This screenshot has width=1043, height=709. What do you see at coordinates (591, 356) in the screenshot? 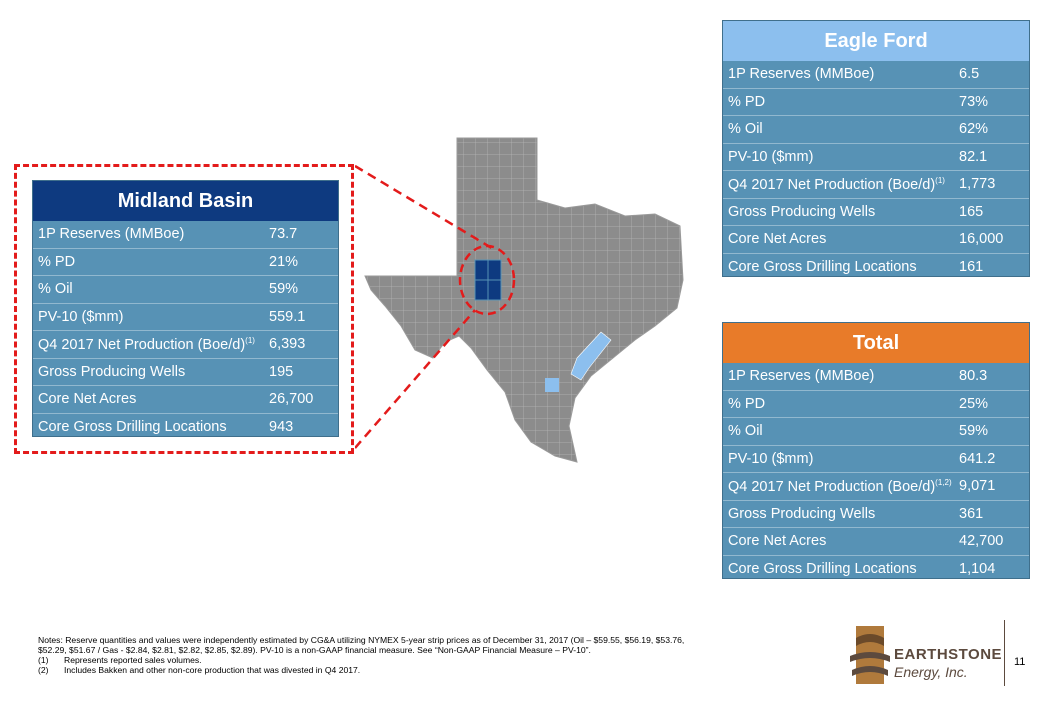
I see `eagle-ford-counties` at bounding box center [591, 356].